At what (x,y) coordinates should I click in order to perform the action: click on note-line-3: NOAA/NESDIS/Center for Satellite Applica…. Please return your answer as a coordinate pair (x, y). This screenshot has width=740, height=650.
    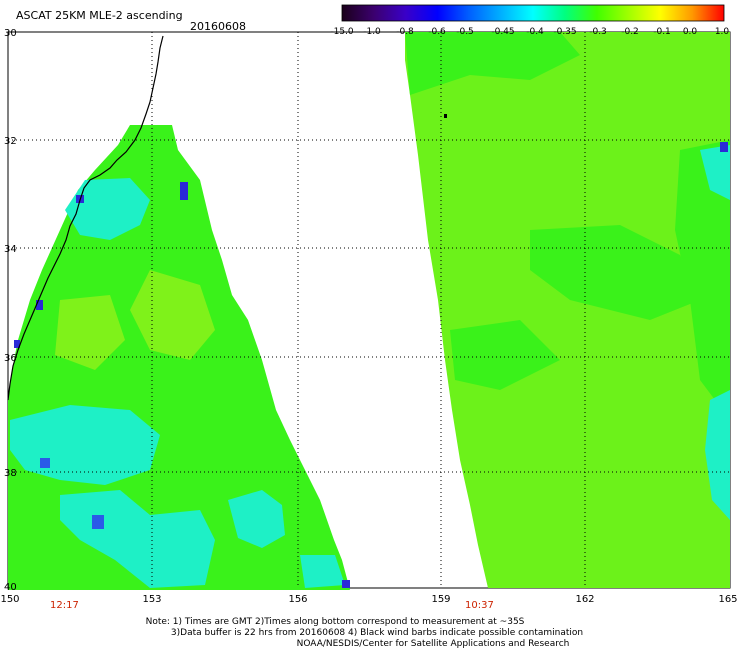
    Looking at the image, I should click on (433, 644).